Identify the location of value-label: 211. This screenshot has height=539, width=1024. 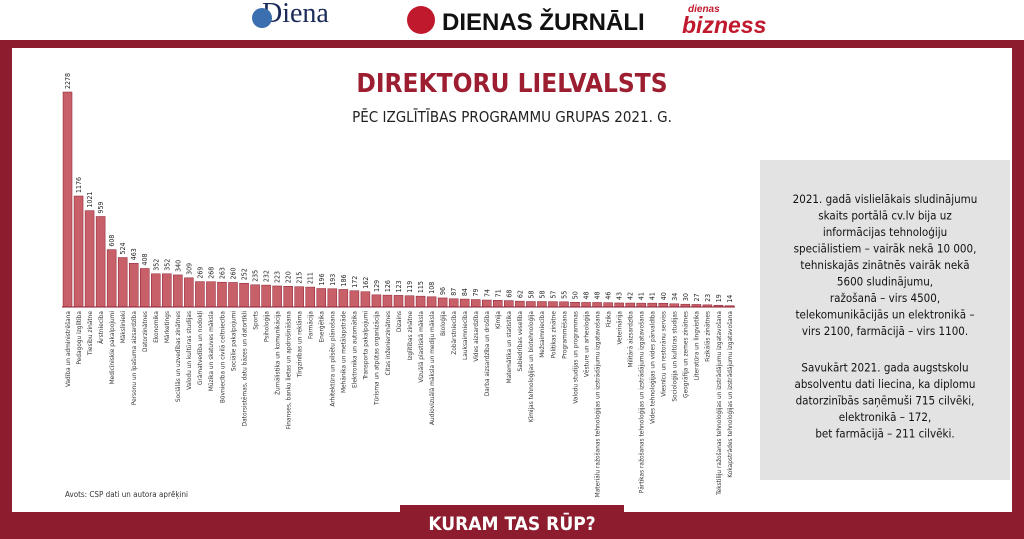
(311, 278).